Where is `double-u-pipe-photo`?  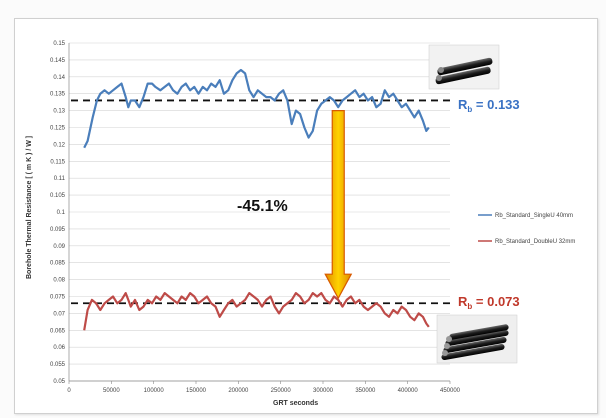
double-u-pipe-photo is located at coordinates (477, 339).